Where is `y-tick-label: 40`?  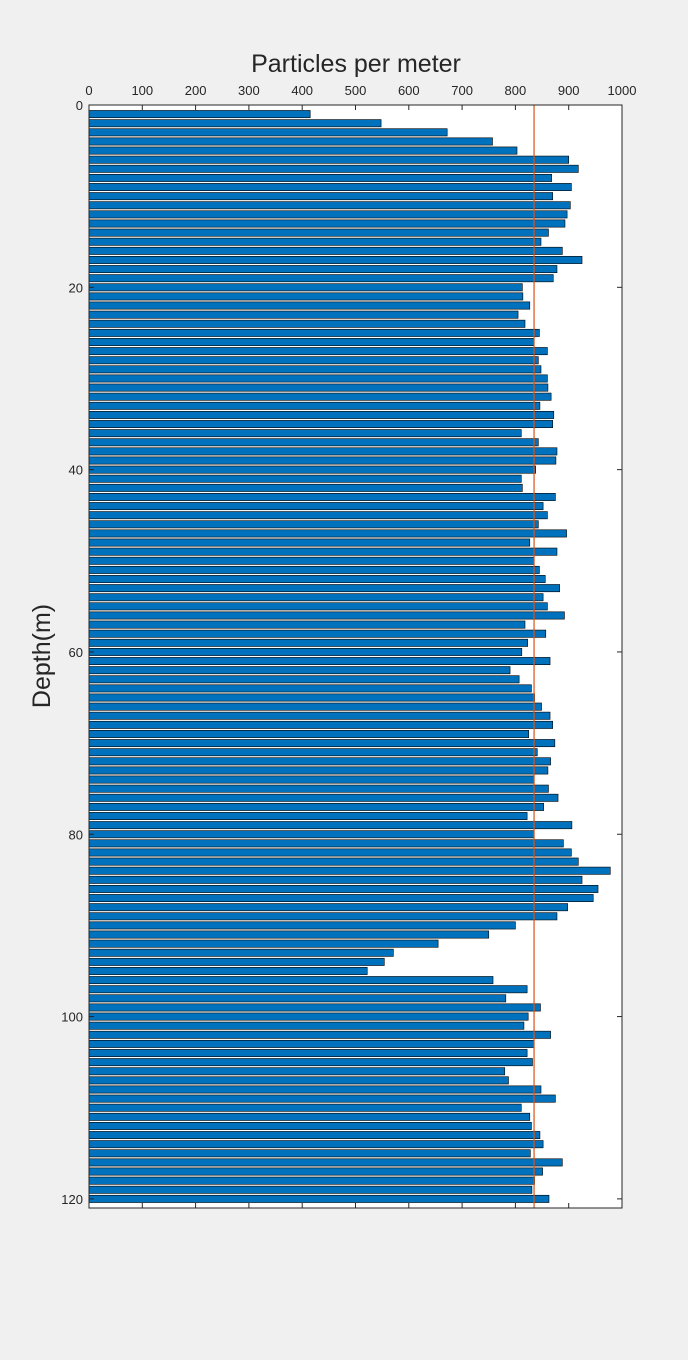
y-tick-label: 40 is located at coordinates (76, 470).